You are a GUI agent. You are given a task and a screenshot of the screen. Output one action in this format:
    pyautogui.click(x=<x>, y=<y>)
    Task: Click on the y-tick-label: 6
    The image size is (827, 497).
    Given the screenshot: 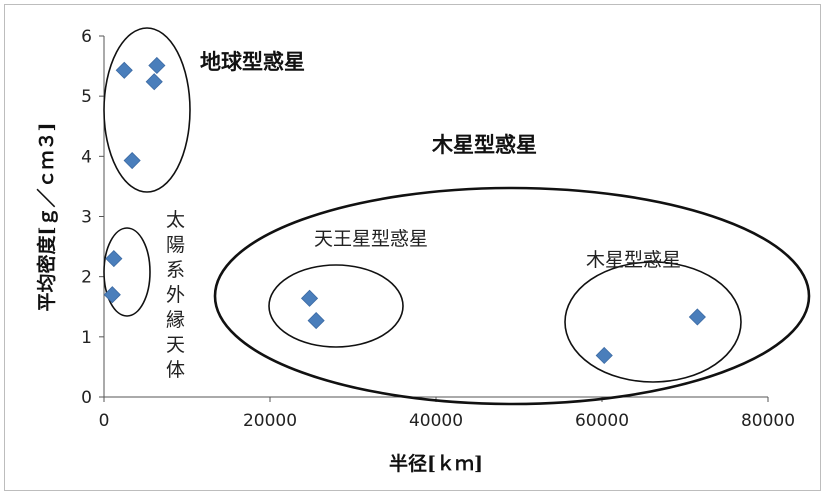 What is the action you would take?
    pyautogui.click(x=86, y=37)
    